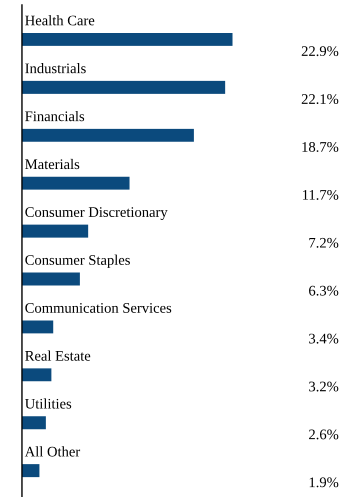  Describe the element at coordinates (55, 68) in the screenshot. I see `y-tick-label: Industrials` at that location.